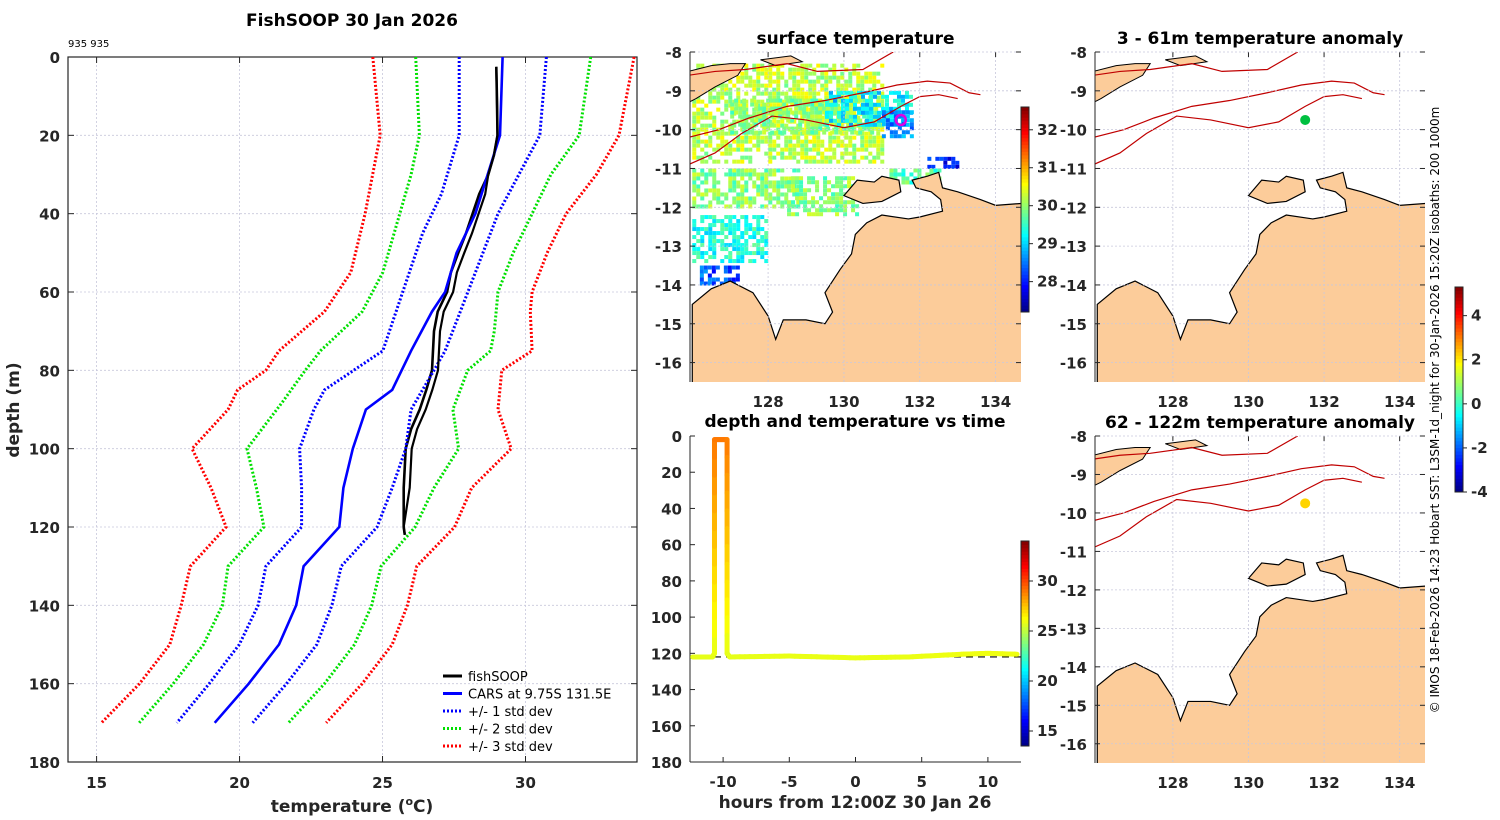 Image resolution: width=1500 pixels, height=820 pixels. What do you see at coordinates (666, 727) in the screenshot?
I see `y-tick-label: 160` at bounding box center [666, 727].